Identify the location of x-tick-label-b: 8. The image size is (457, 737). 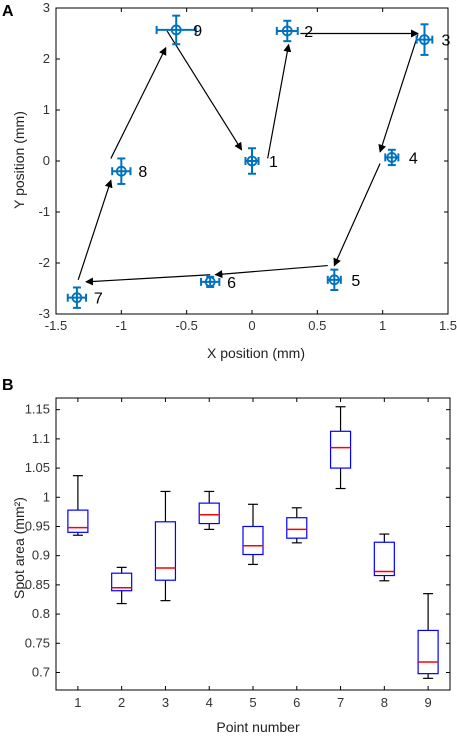
(384, 702).